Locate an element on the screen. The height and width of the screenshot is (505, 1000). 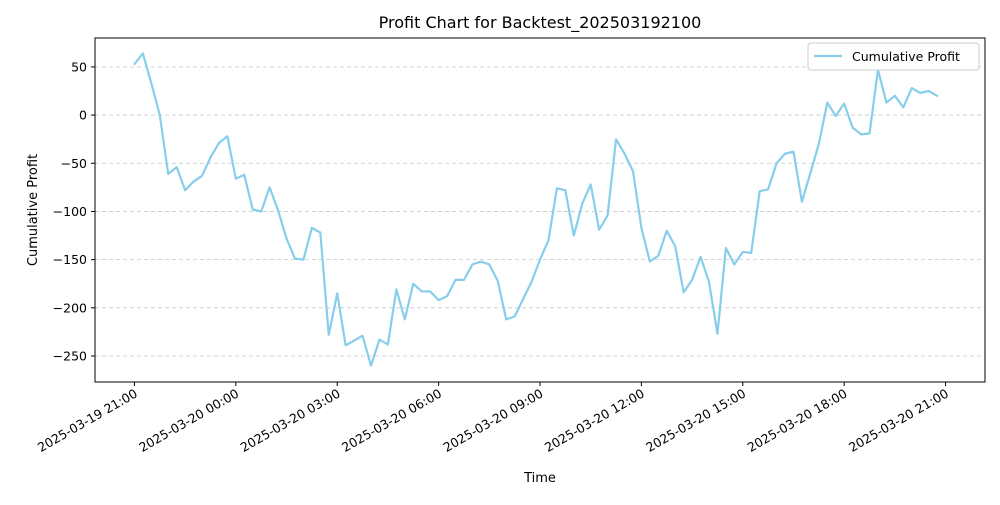
legend-box is located at coordinates (893, 56).